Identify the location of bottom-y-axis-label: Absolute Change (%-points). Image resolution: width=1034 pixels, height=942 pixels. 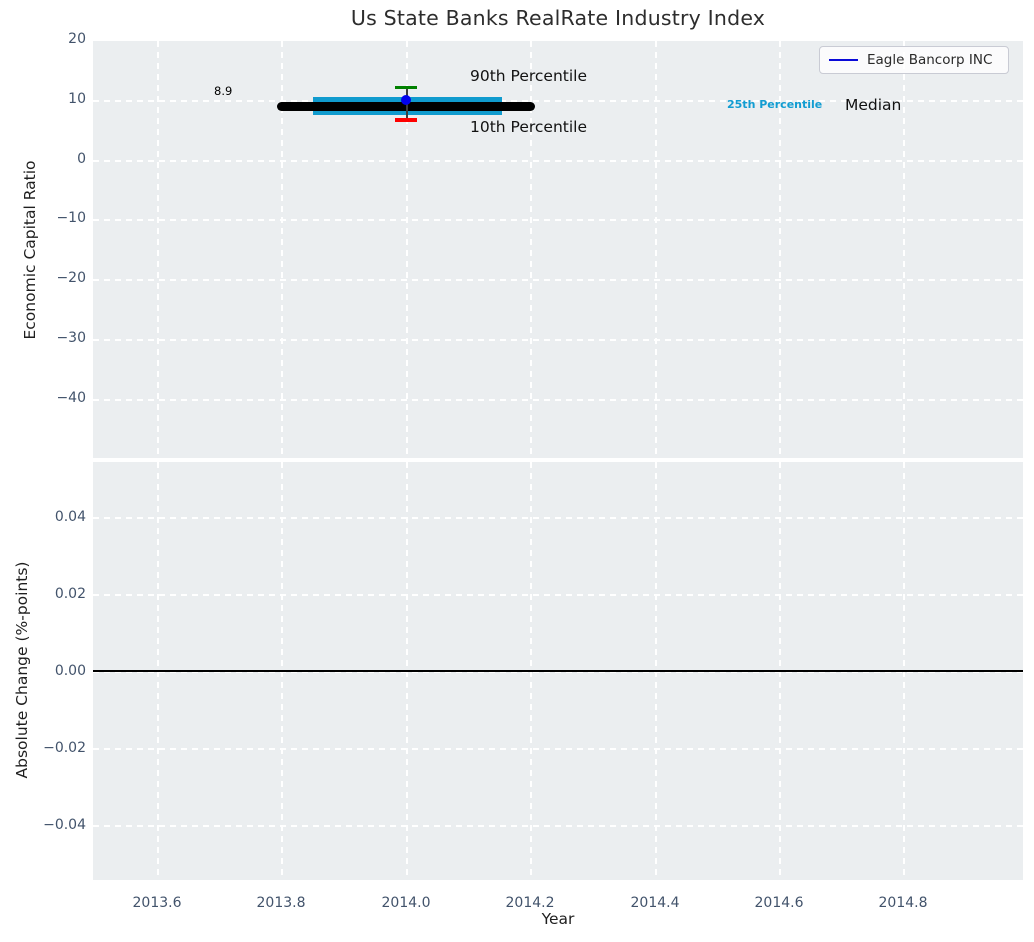
(22, 670).